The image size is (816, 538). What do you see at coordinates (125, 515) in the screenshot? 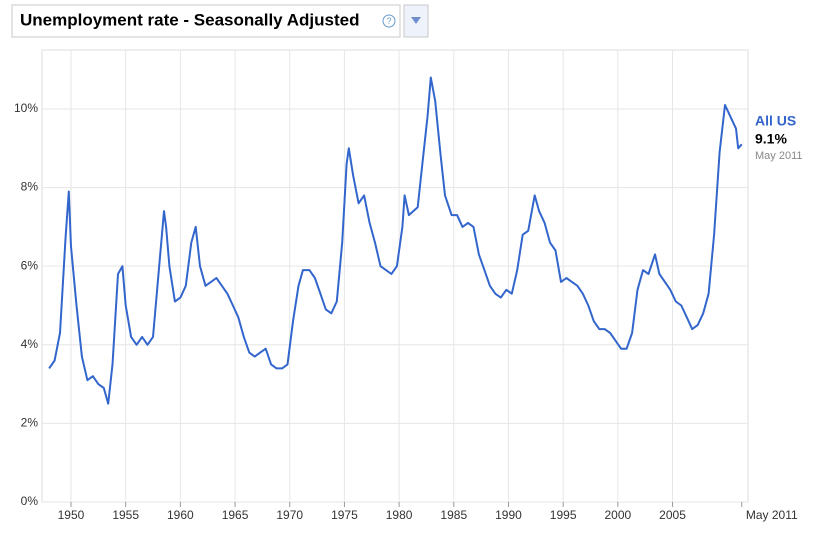
I see `x-tick-label: 1955` at bounding box center [125, 515].